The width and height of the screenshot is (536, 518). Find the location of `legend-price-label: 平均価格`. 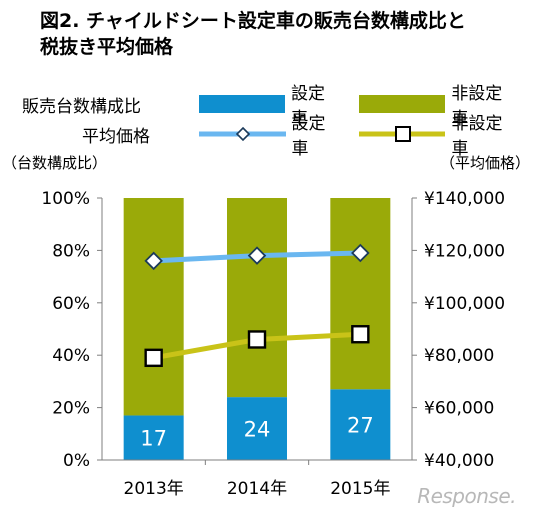

legend-price-label: 平均価格 is located at coordinates (116, 136).